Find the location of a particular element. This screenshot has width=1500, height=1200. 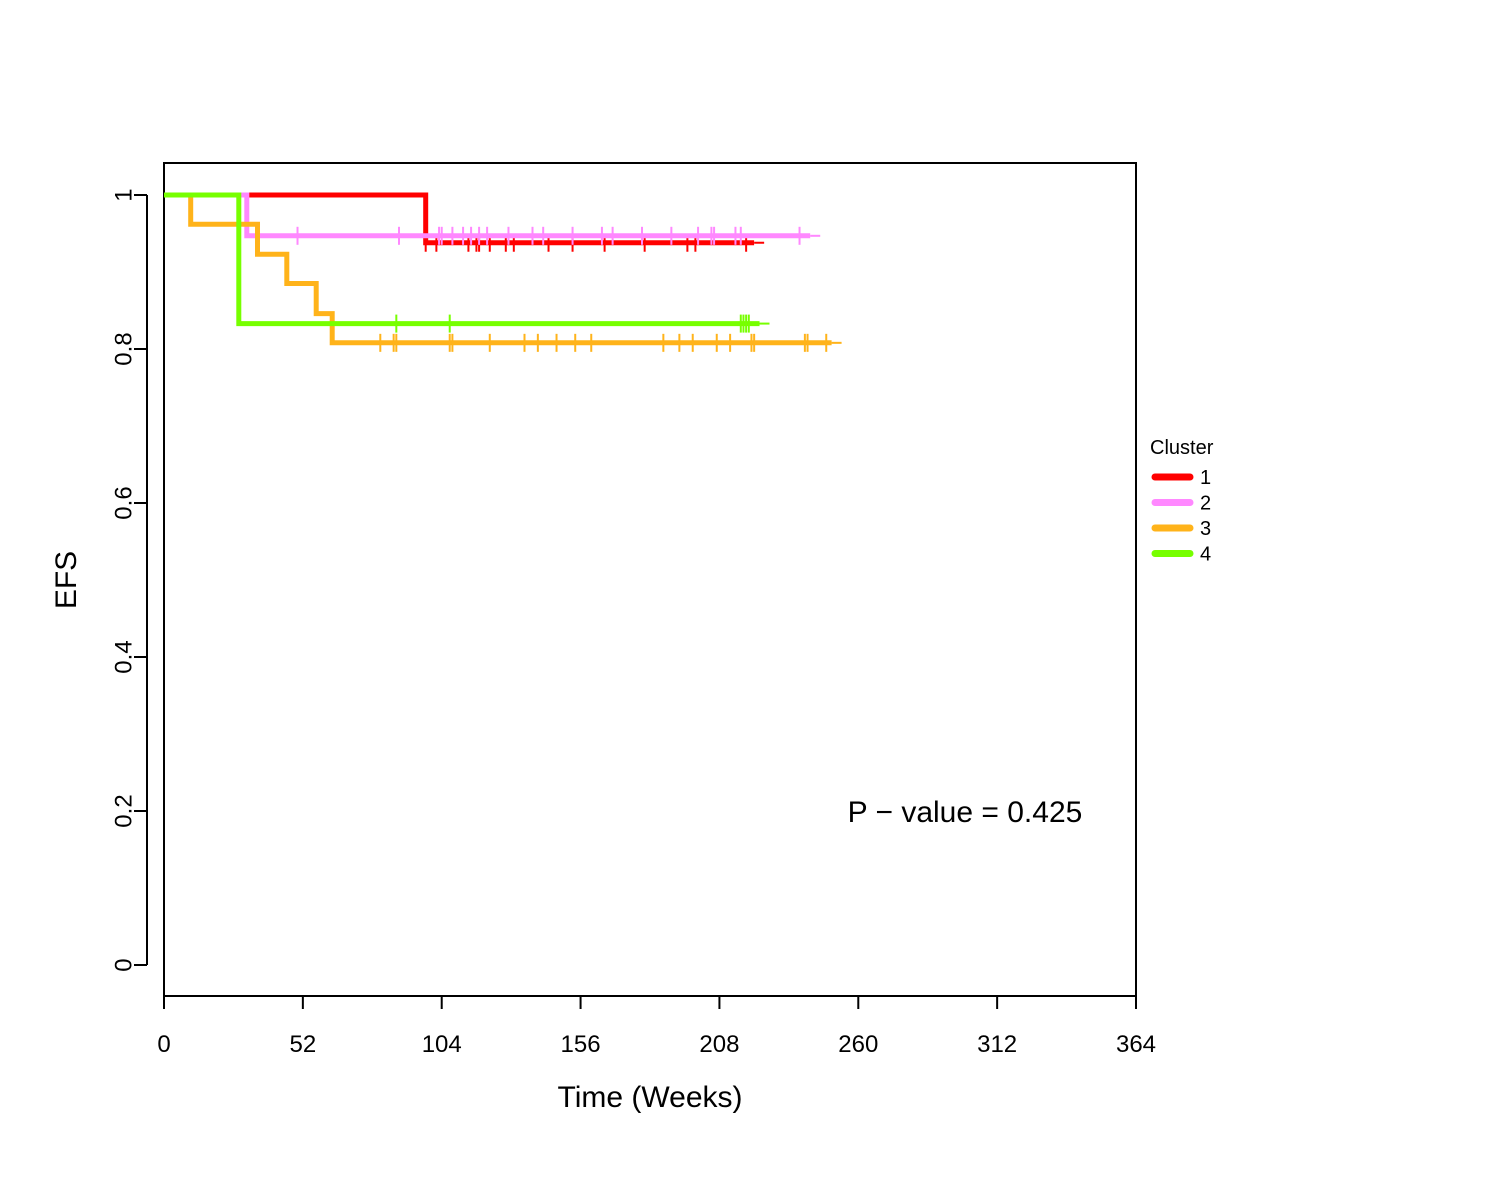

p-value-annotation: P − value = 0.425 is located at coordinates (965, 812).